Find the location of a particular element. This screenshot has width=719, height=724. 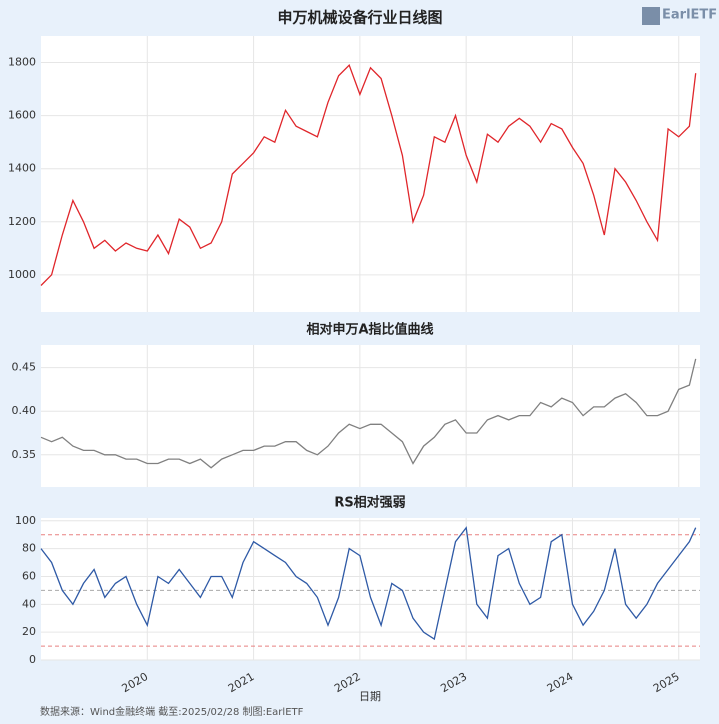

y-tick-label: 0.35 is located at coordinates (24, 454).